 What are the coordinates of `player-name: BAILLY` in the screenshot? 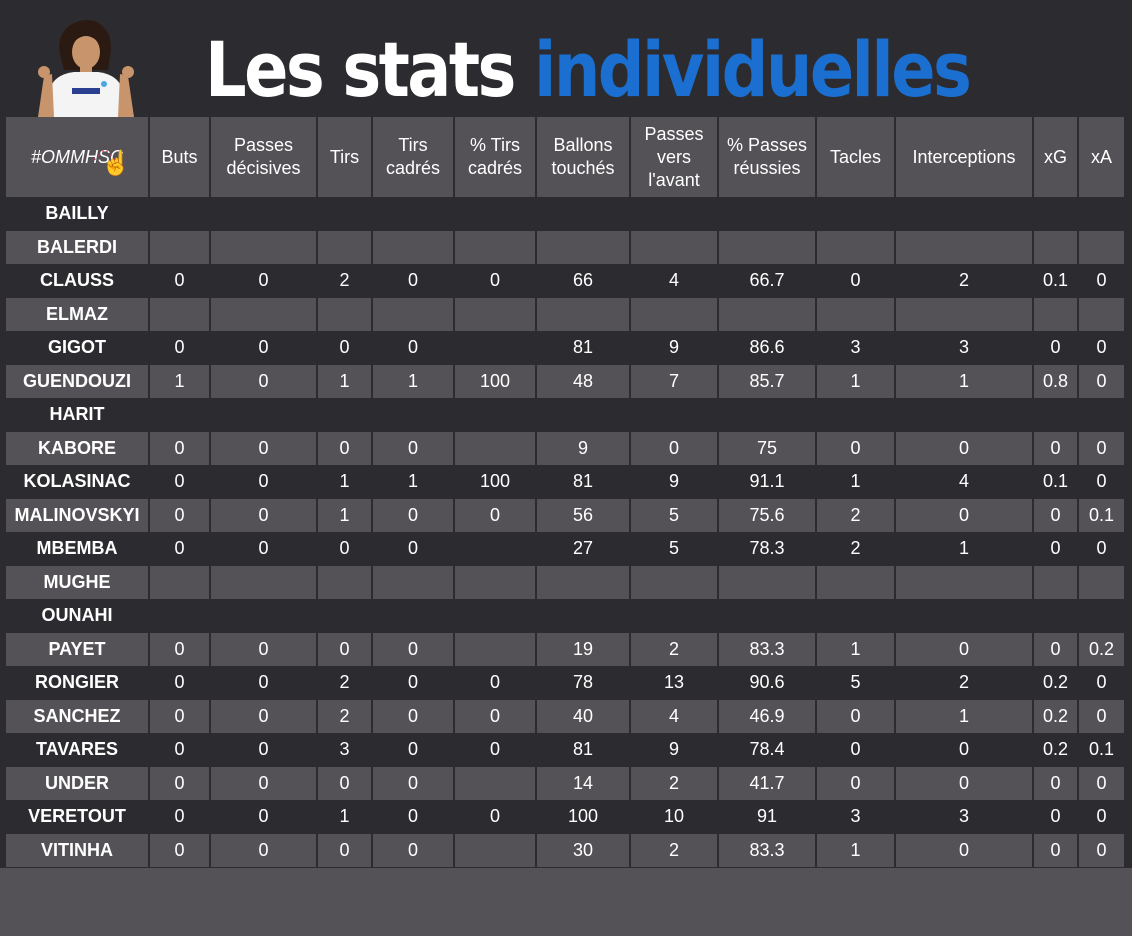 It's located at (77, 214).